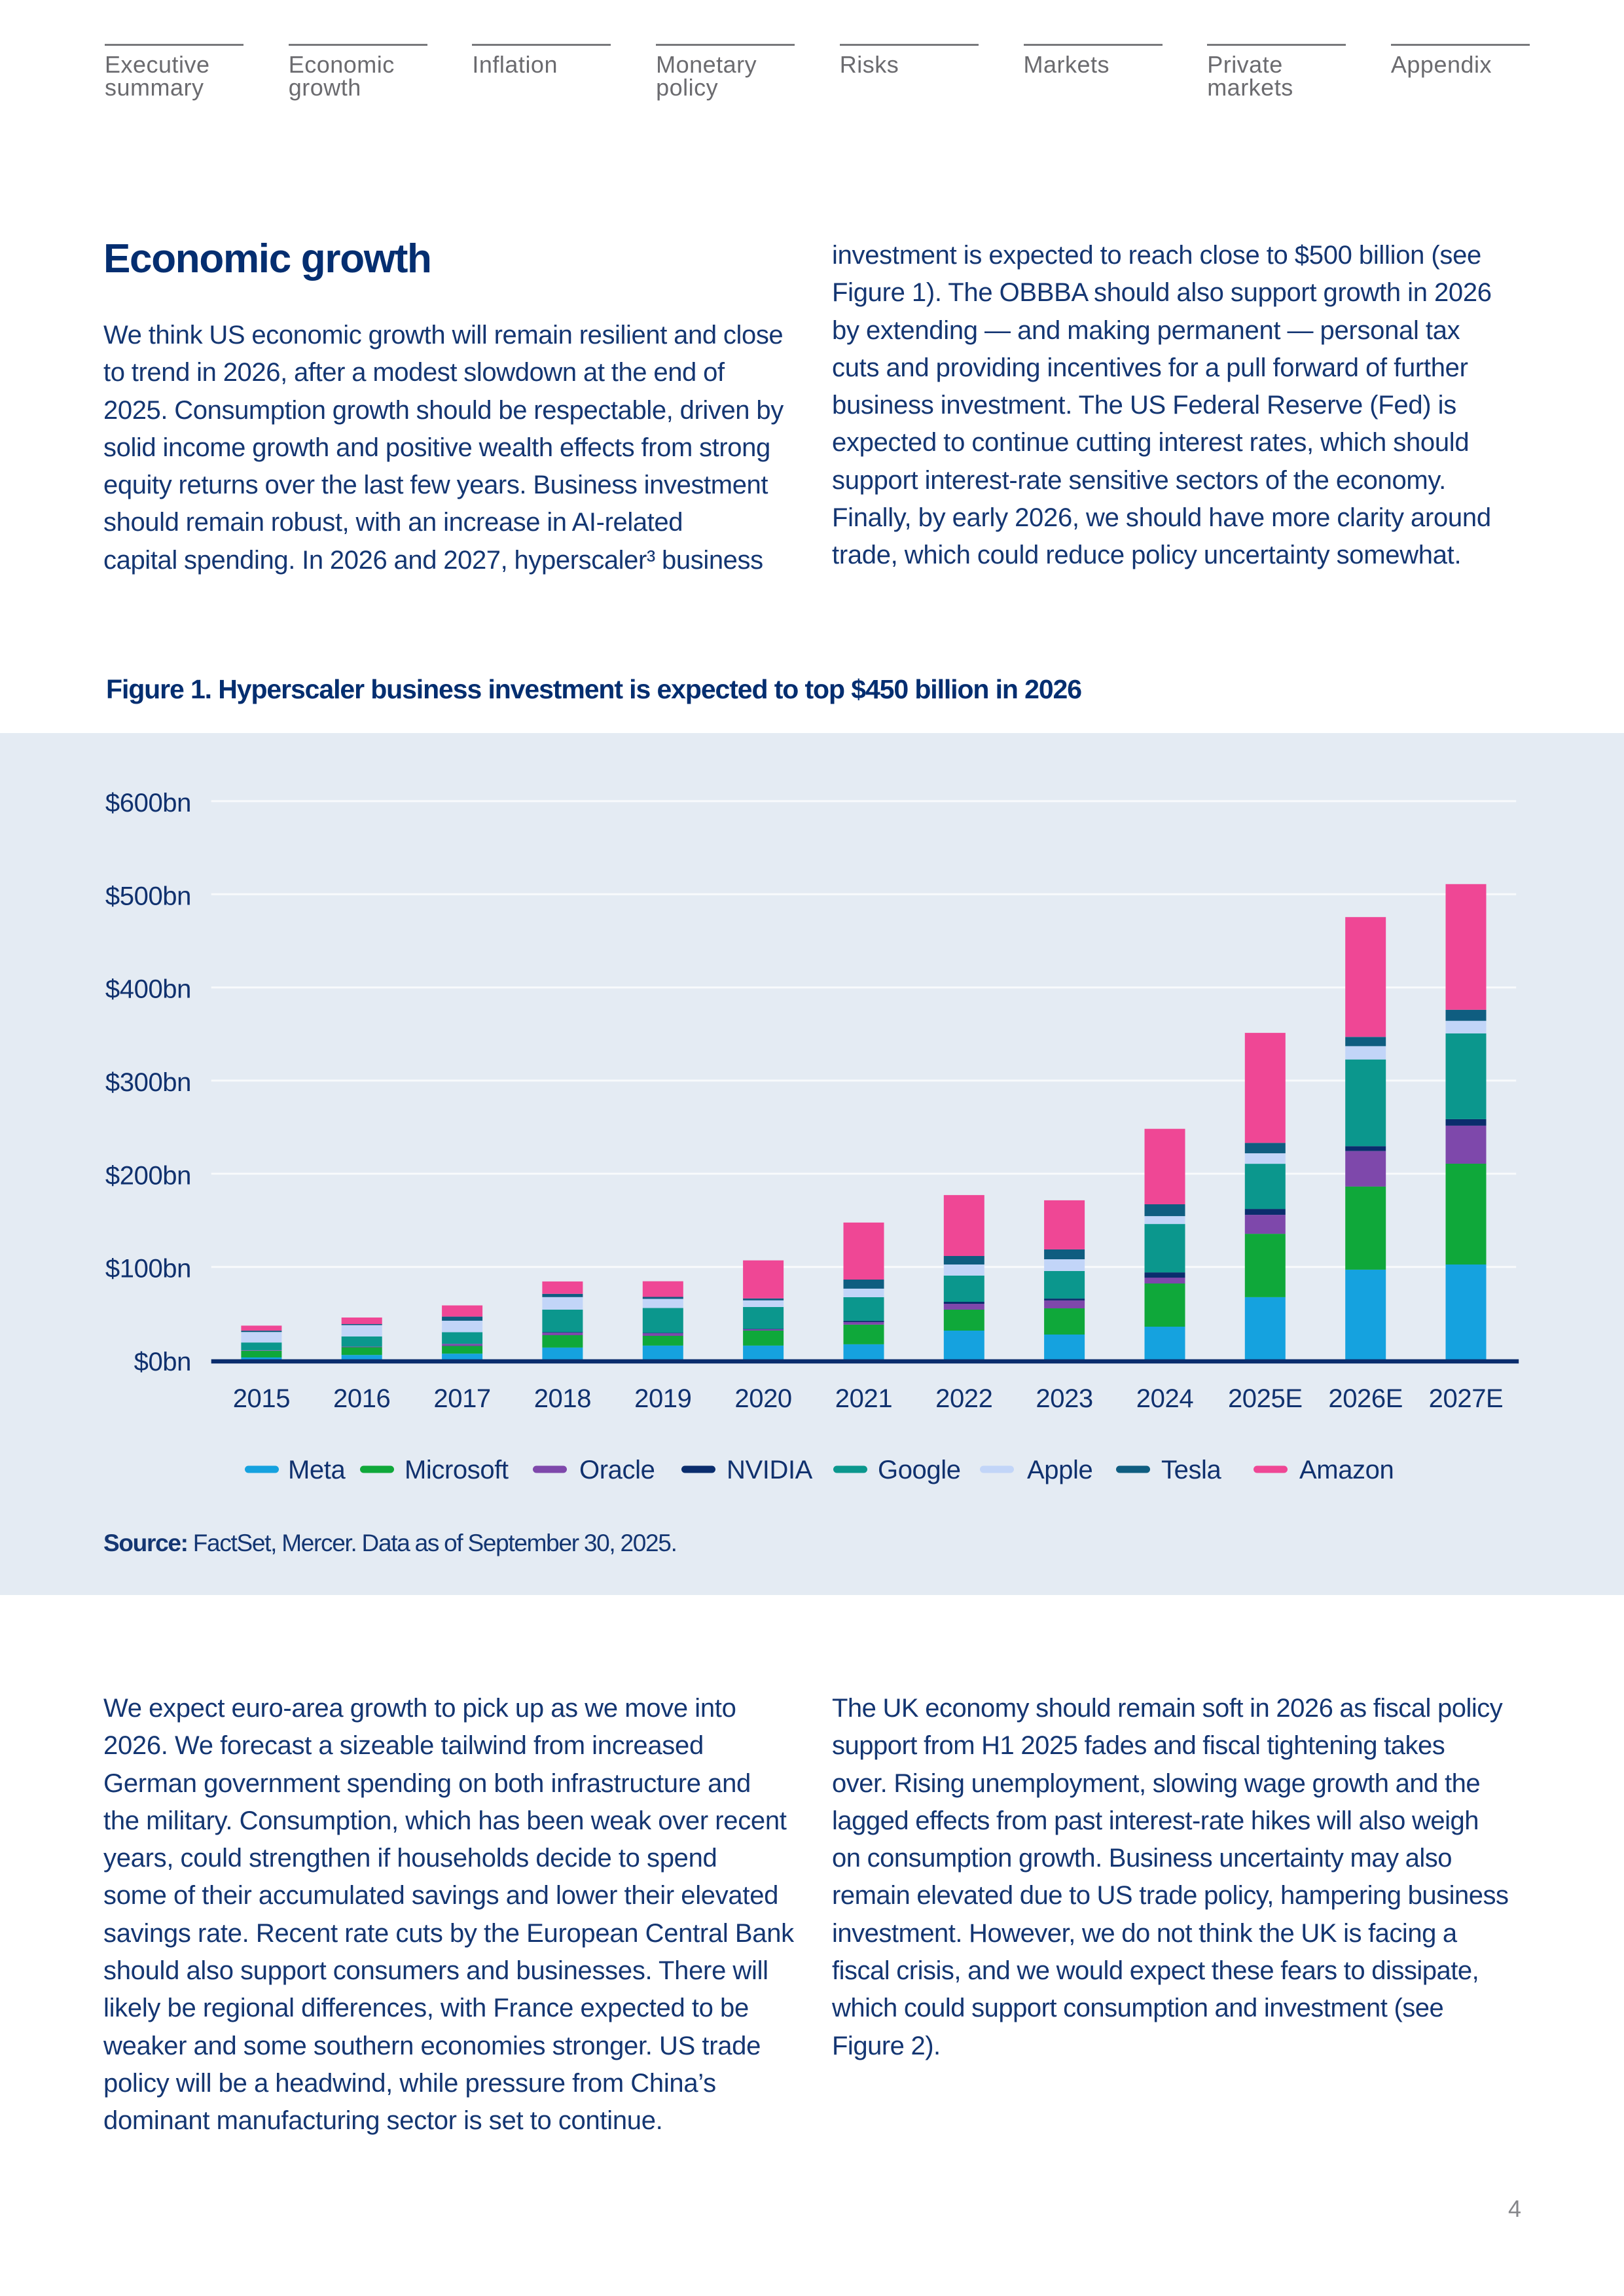 This screenshot has width=1624, height=2296. What do you see at coordinates (1165, 1398) in the screenshot?
I see `svg-text: 2024` at bounding box center [1165, 1398].